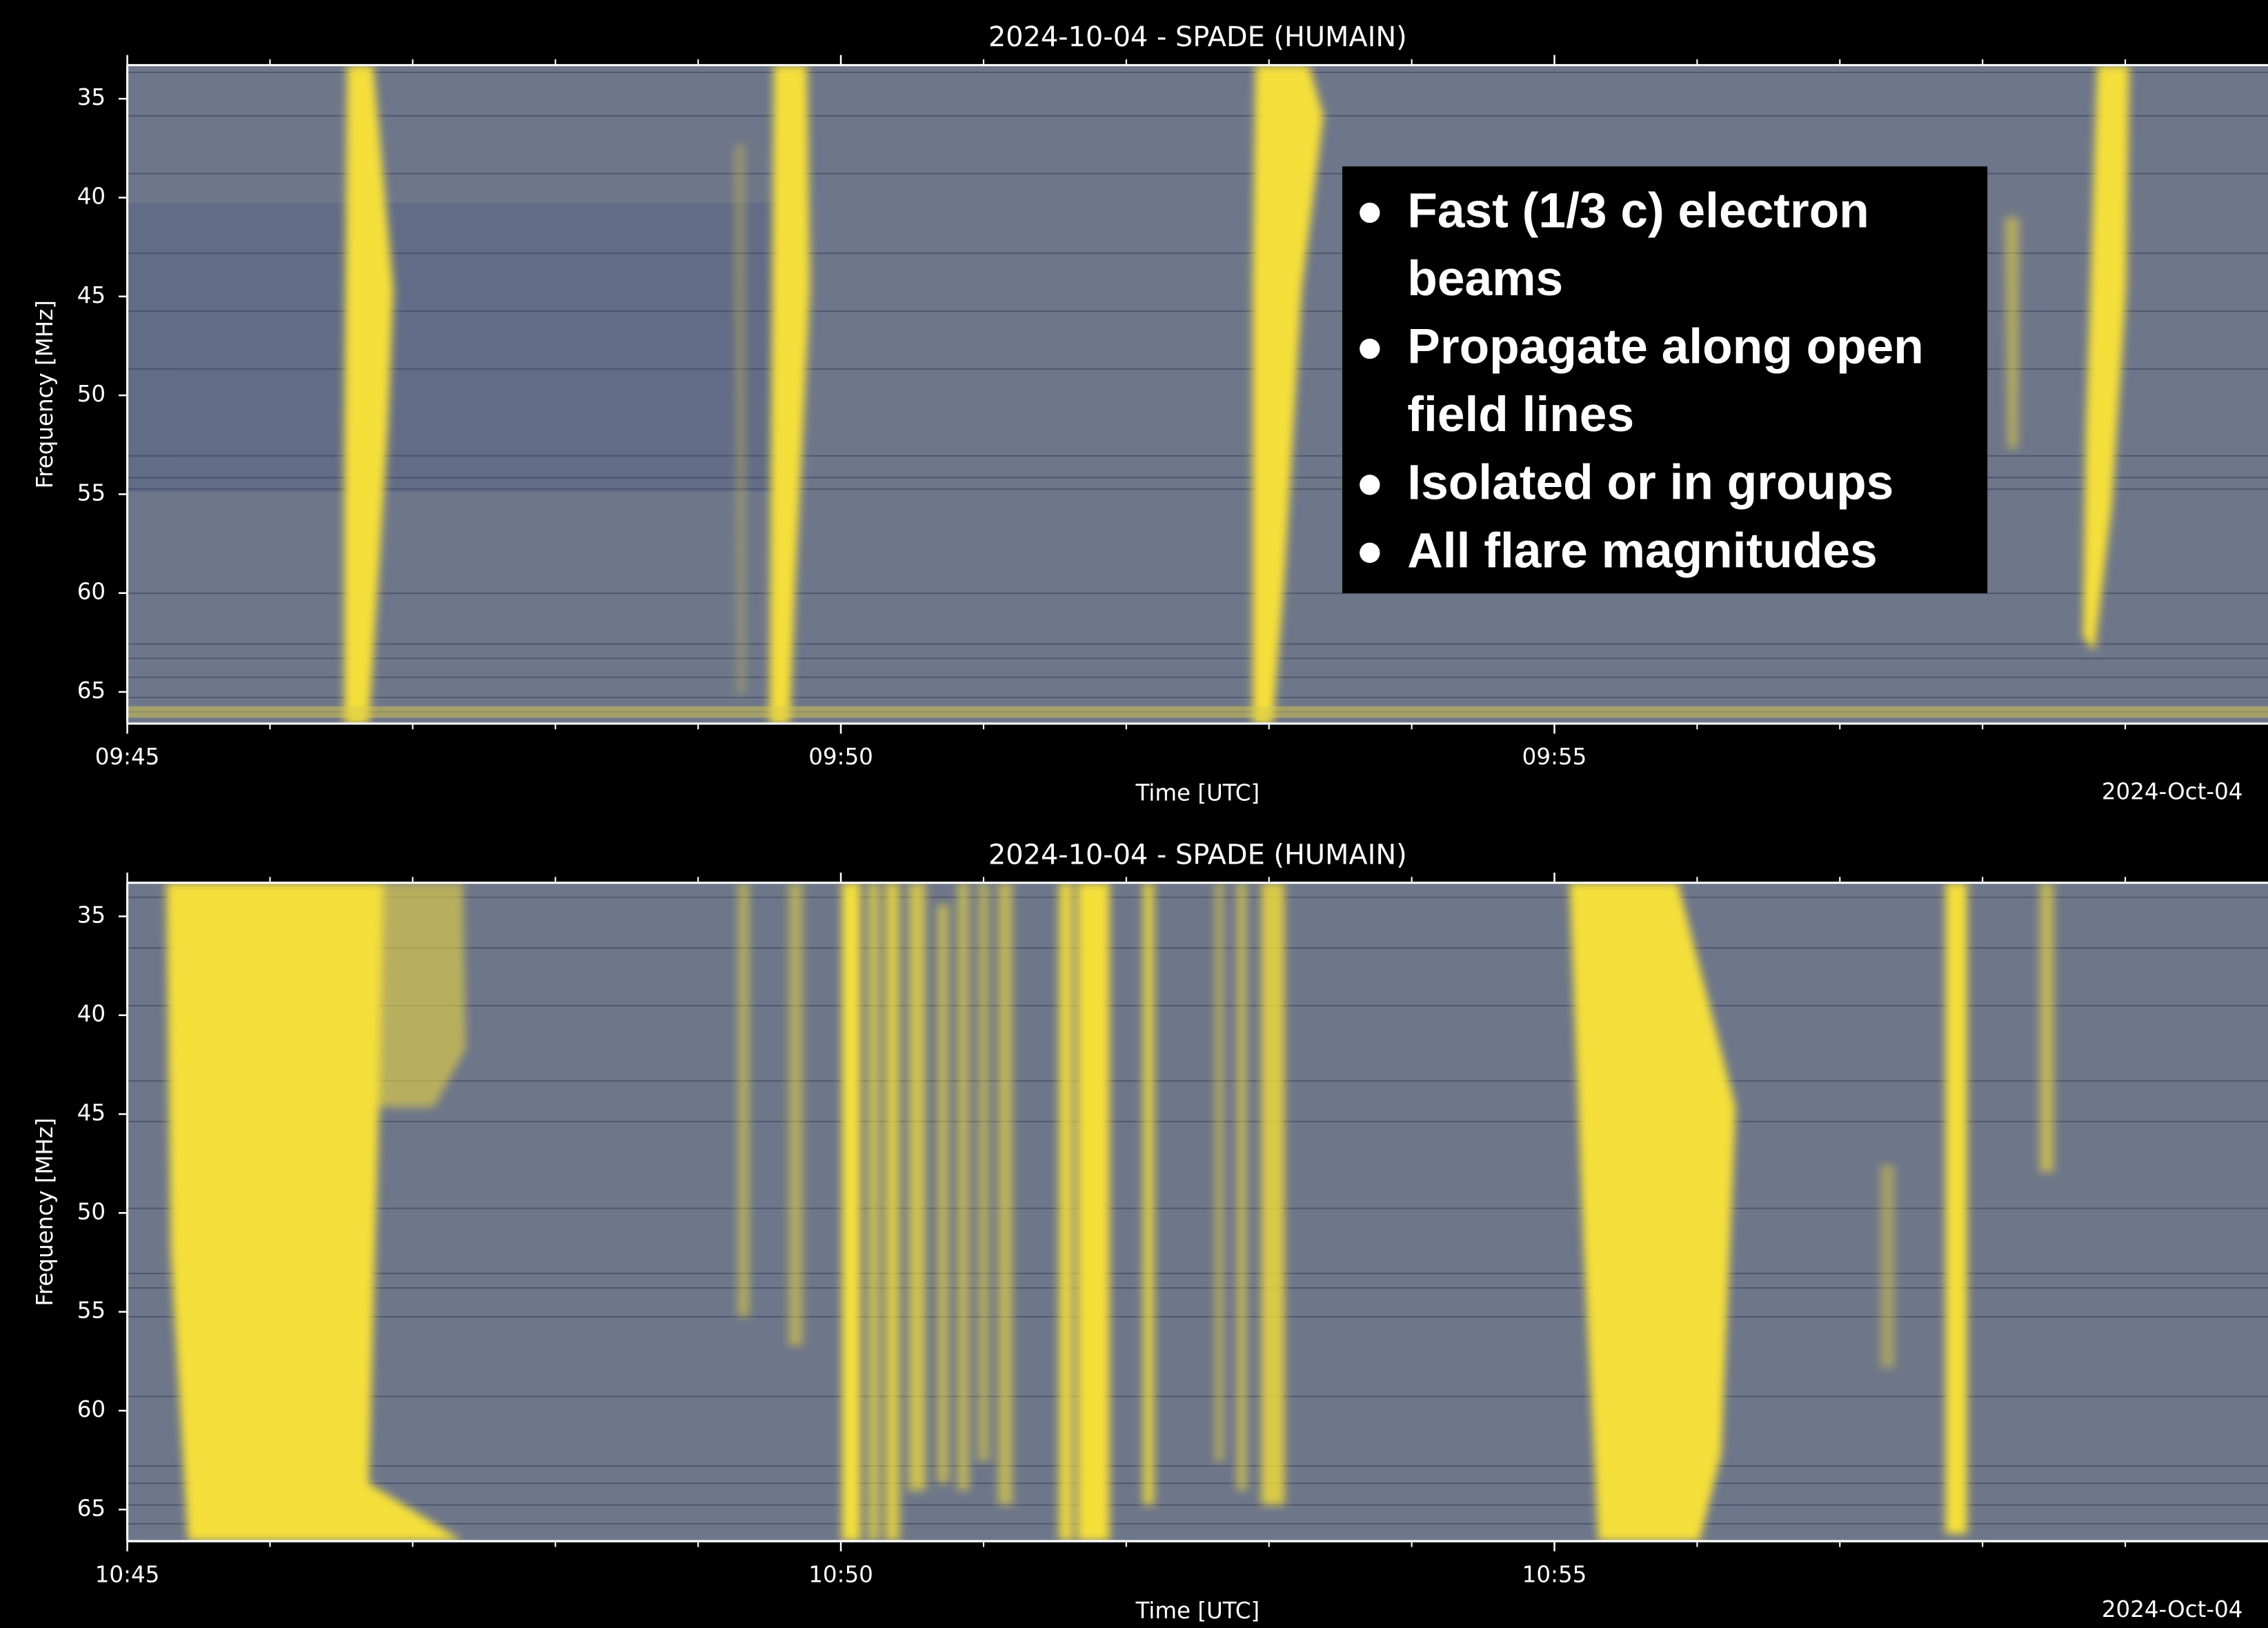 The width and height of the screenshot is (2268, 1628). Describe the element at coordinates (1642, 551) in the screenshot. I see `annotation-text: All flare magnitudes` at that location.